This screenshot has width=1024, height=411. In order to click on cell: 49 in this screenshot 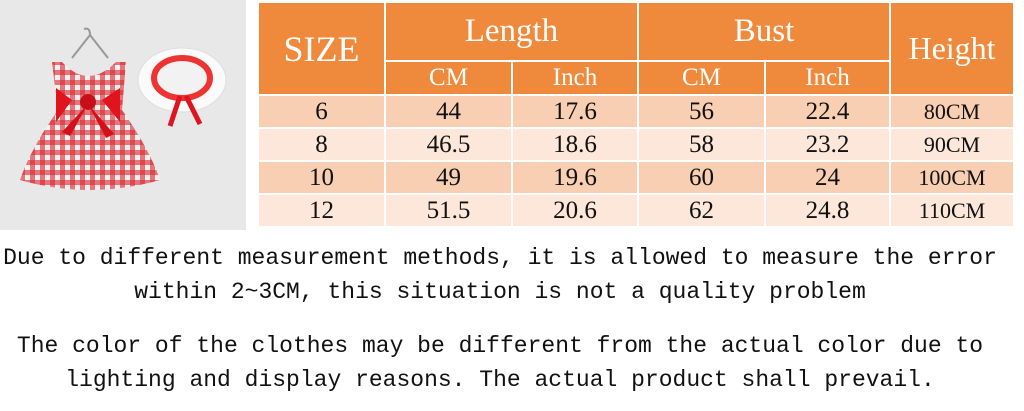, I will do `click(448, 177)`.